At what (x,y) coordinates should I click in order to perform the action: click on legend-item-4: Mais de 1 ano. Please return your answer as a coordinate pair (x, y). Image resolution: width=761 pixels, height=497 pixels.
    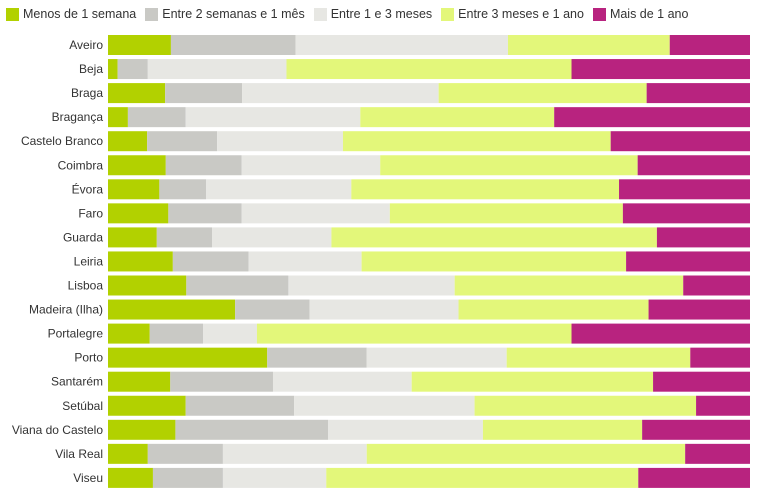
    Looking at the image, I should click on (640, 14).